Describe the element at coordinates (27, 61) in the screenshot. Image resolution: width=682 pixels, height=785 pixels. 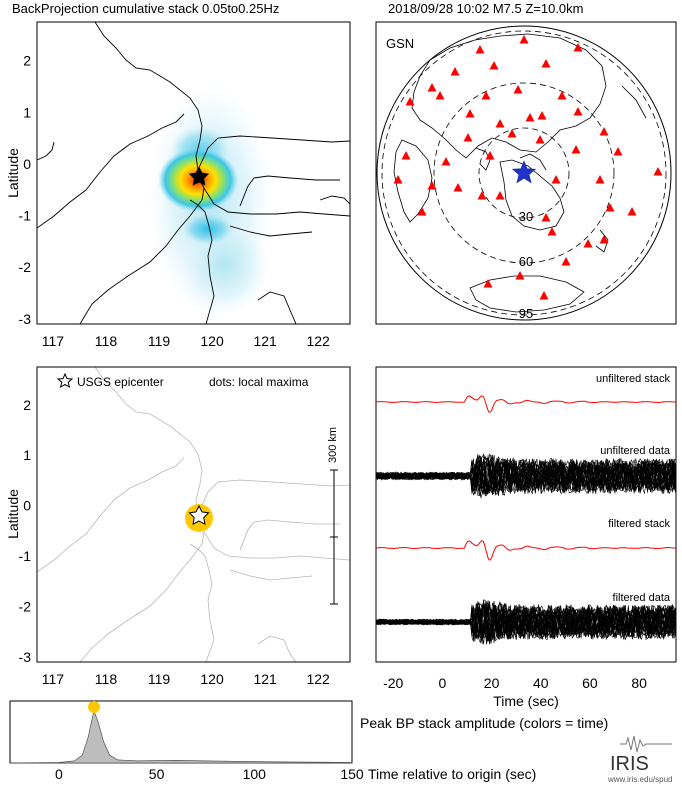
I see `stack-map-ytick-label: 2` at that location.